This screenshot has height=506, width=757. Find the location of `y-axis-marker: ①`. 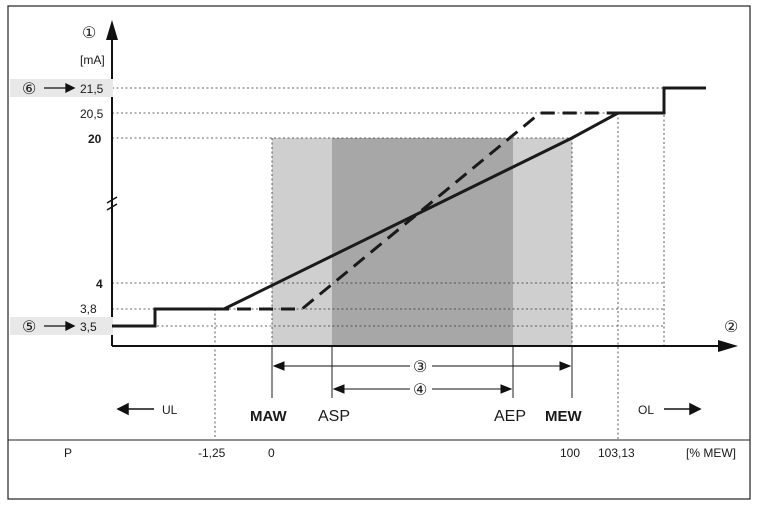

y-axis-marker: ① is located at coordinates (89, 33).